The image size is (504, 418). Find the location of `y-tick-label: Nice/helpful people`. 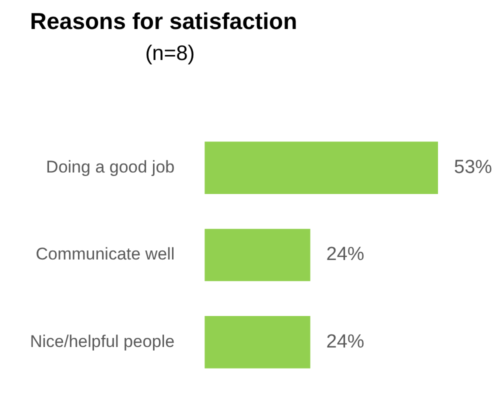

y-tick-label: Nice/helpful people is located at coordinates (102, 341).